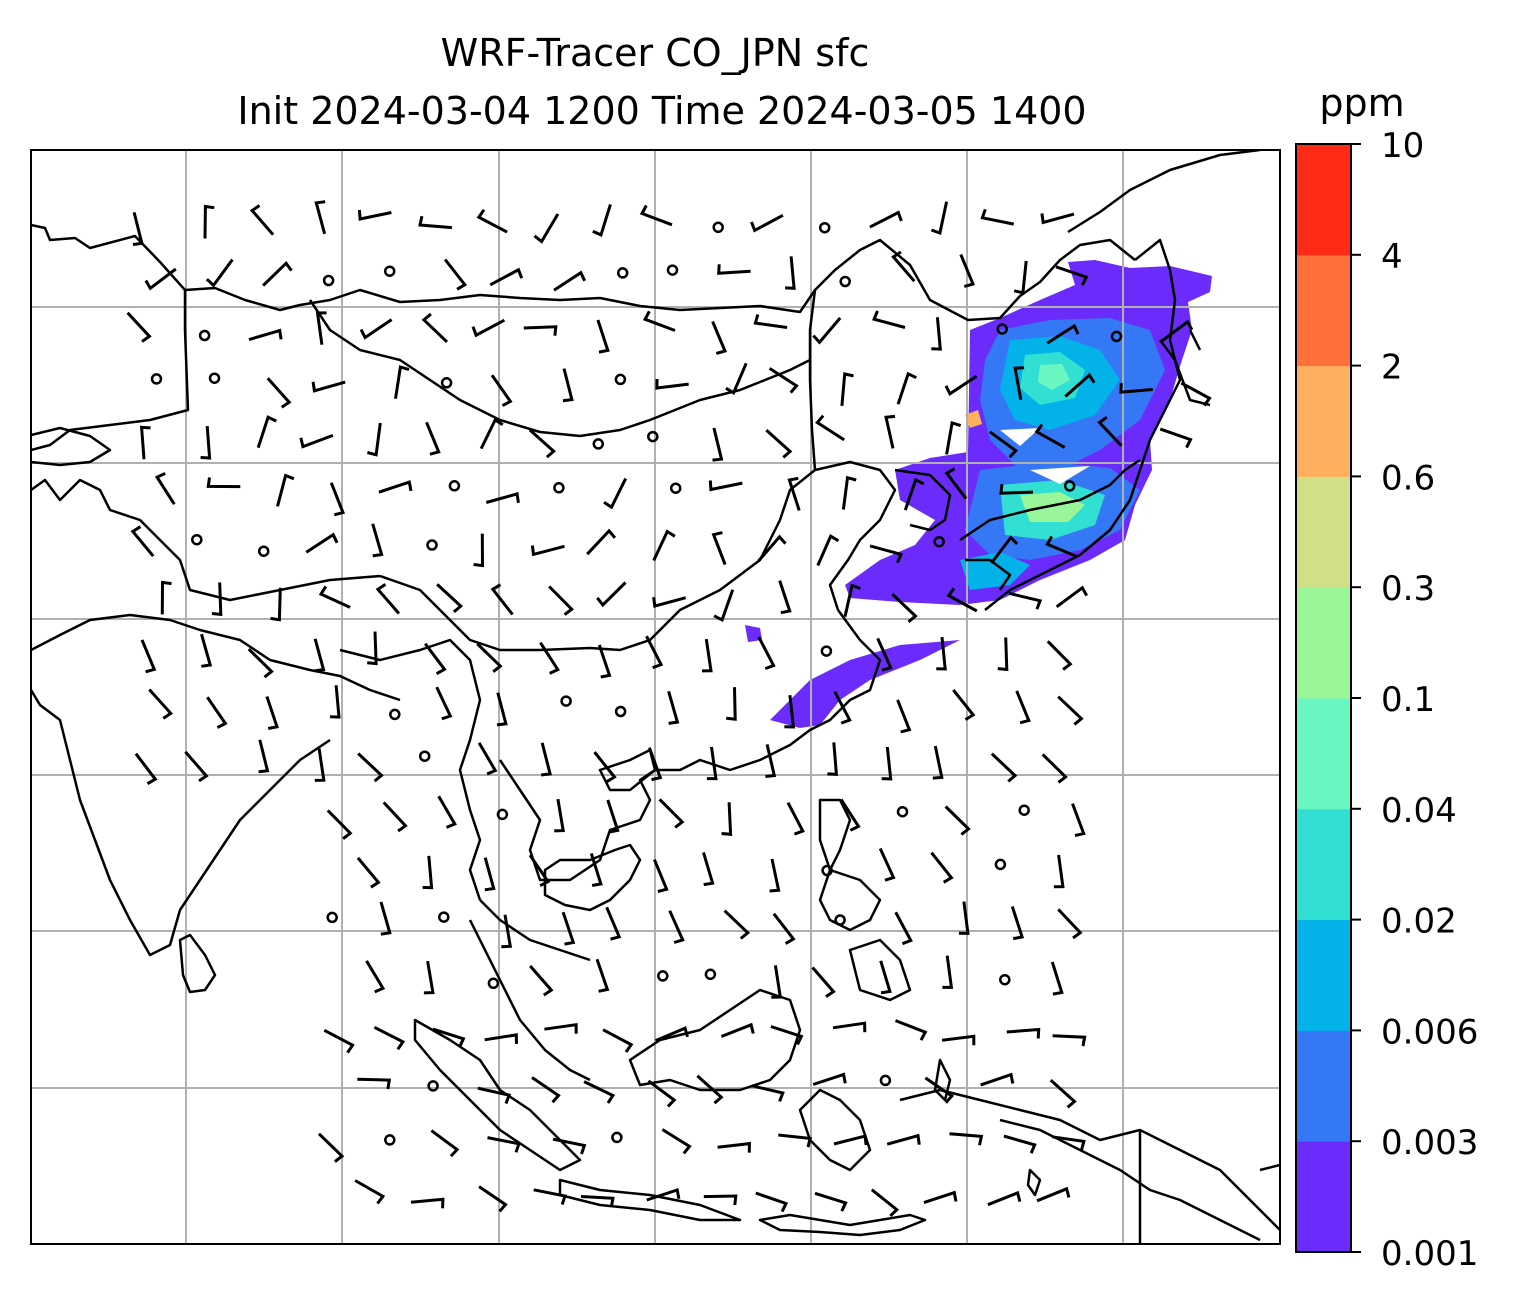  I want to click on colorbar-tick-label-10: 10, so click(1402, 146).